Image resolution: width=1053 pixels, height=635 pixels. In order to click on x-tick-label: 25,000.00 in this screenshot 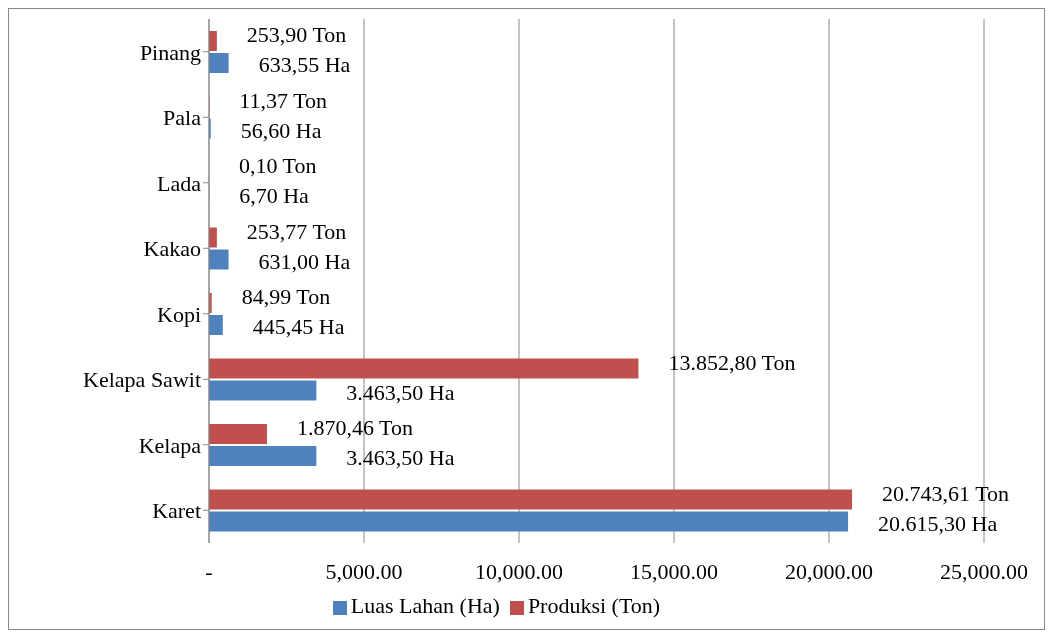, I will do `click(984, 571)`.